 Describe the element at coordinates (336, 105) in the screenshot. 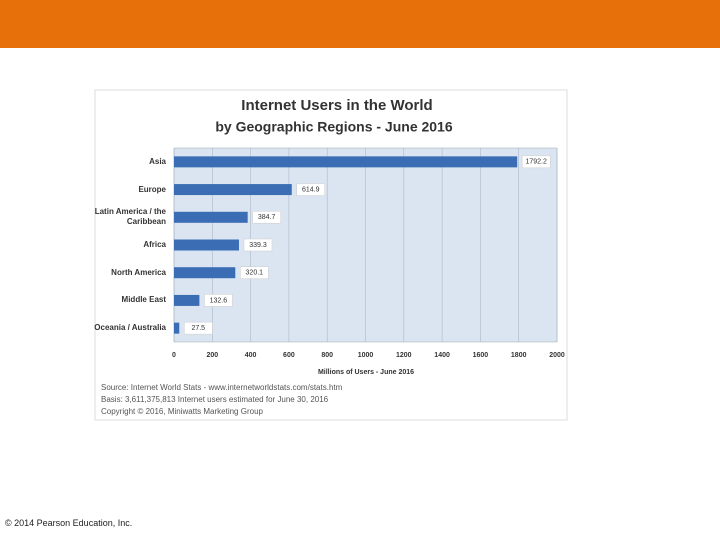

I see `chart-title: Internet Users in the World` at that location.